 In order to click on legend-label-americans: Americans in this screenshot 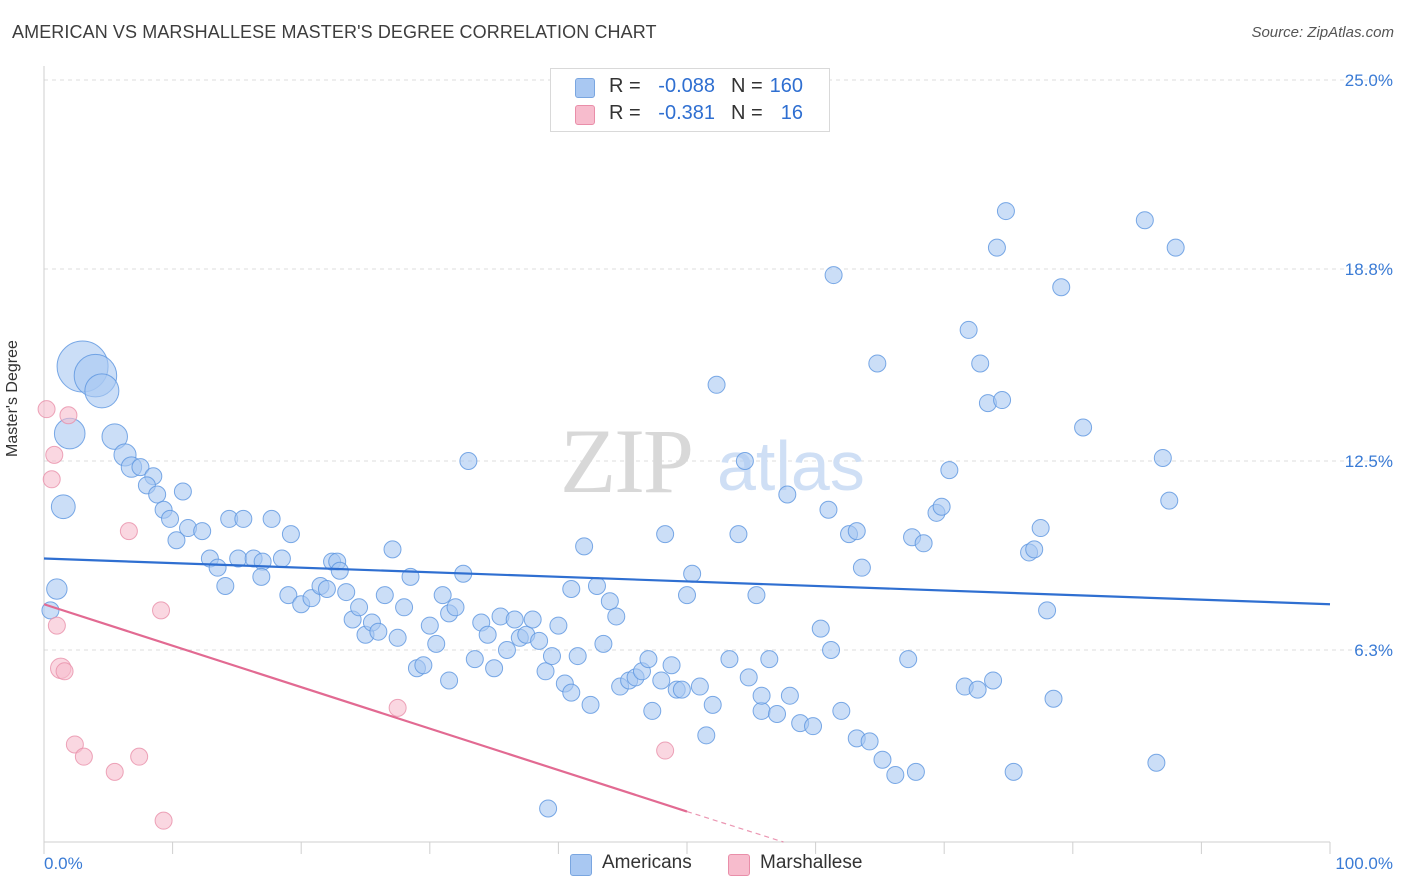, I will do `click(647, 862)`.